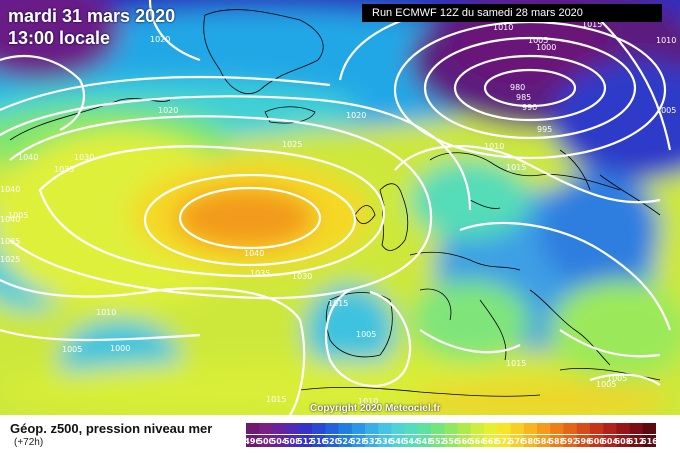 This screenshot has height=453, width=680. What do you see at coordinates (292, 144) in the screenshot?
I see `isobar-label: 1025` at bounding box center [292, 144].